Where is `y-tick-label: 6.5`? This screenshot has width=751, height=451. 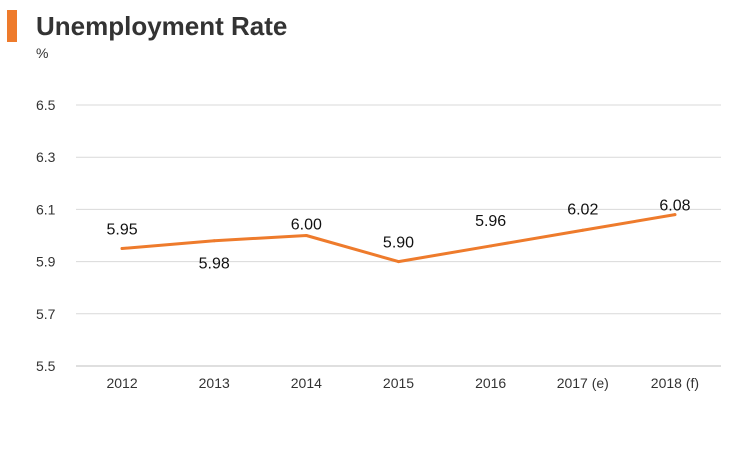 y-tick-label: 6.5 is located at coordinates (46, 105).